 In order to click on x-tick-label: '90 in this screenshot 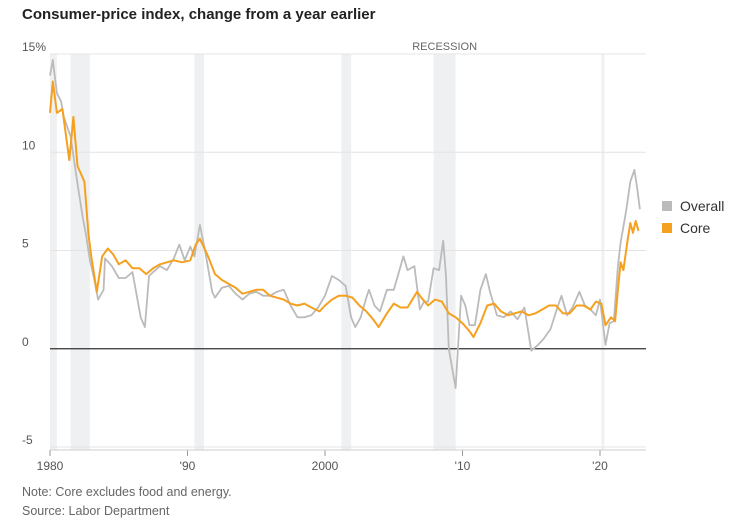, I will do `click(188, 466)`.